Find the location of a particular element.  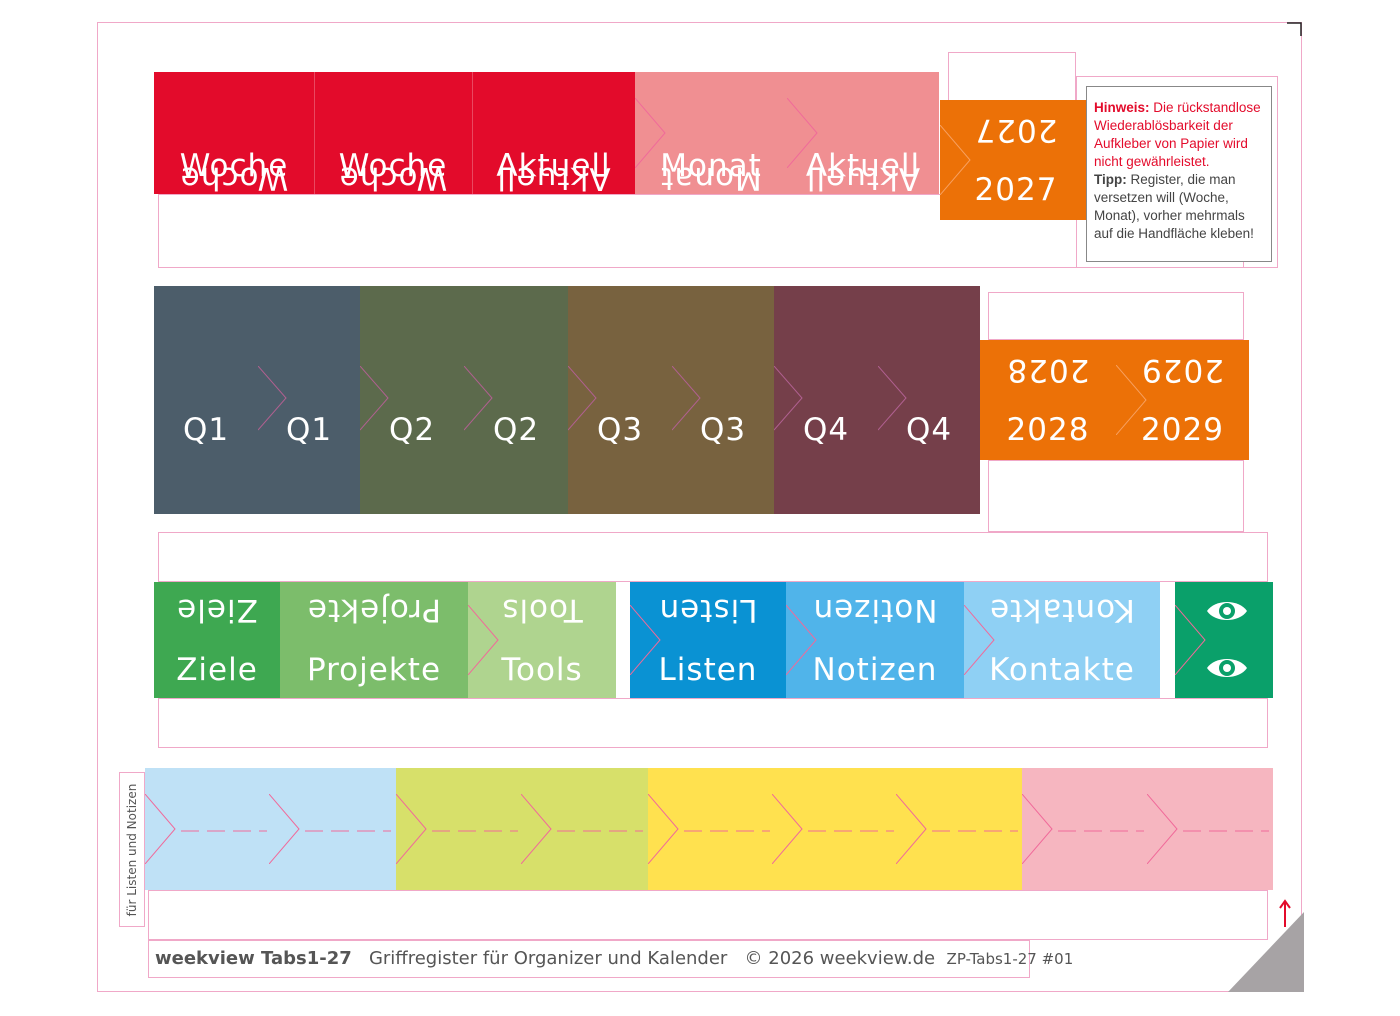

tab-q4-2: Q4 Q4 is located at coordinates (929, 400).